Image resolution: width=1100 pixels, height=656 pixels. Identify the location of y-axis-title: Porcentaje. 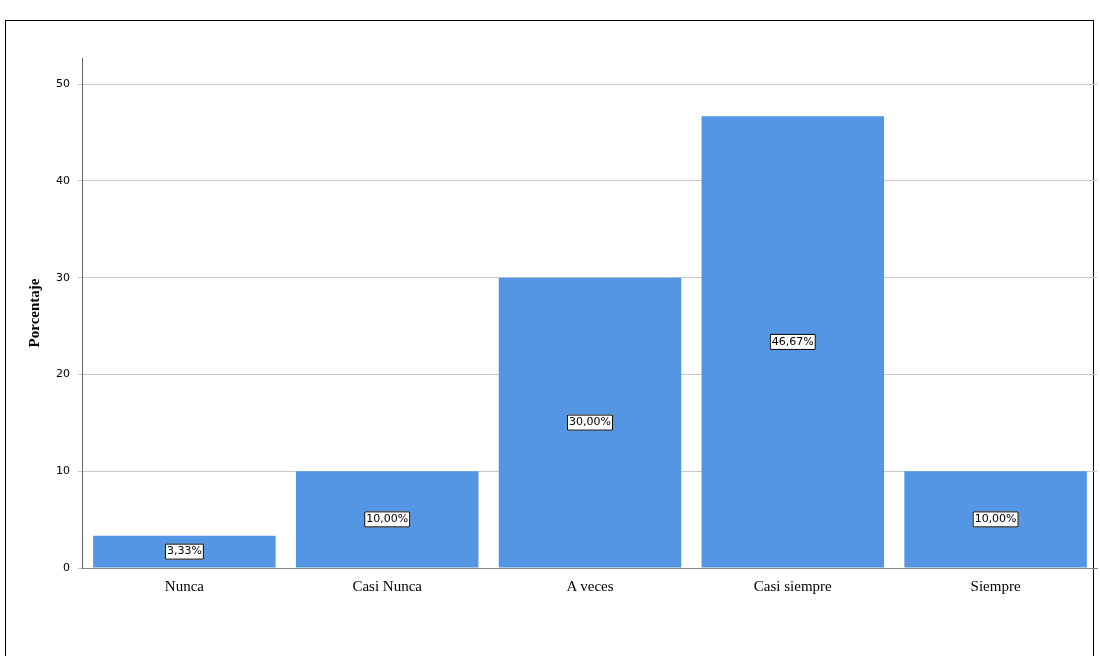
(33, 313).